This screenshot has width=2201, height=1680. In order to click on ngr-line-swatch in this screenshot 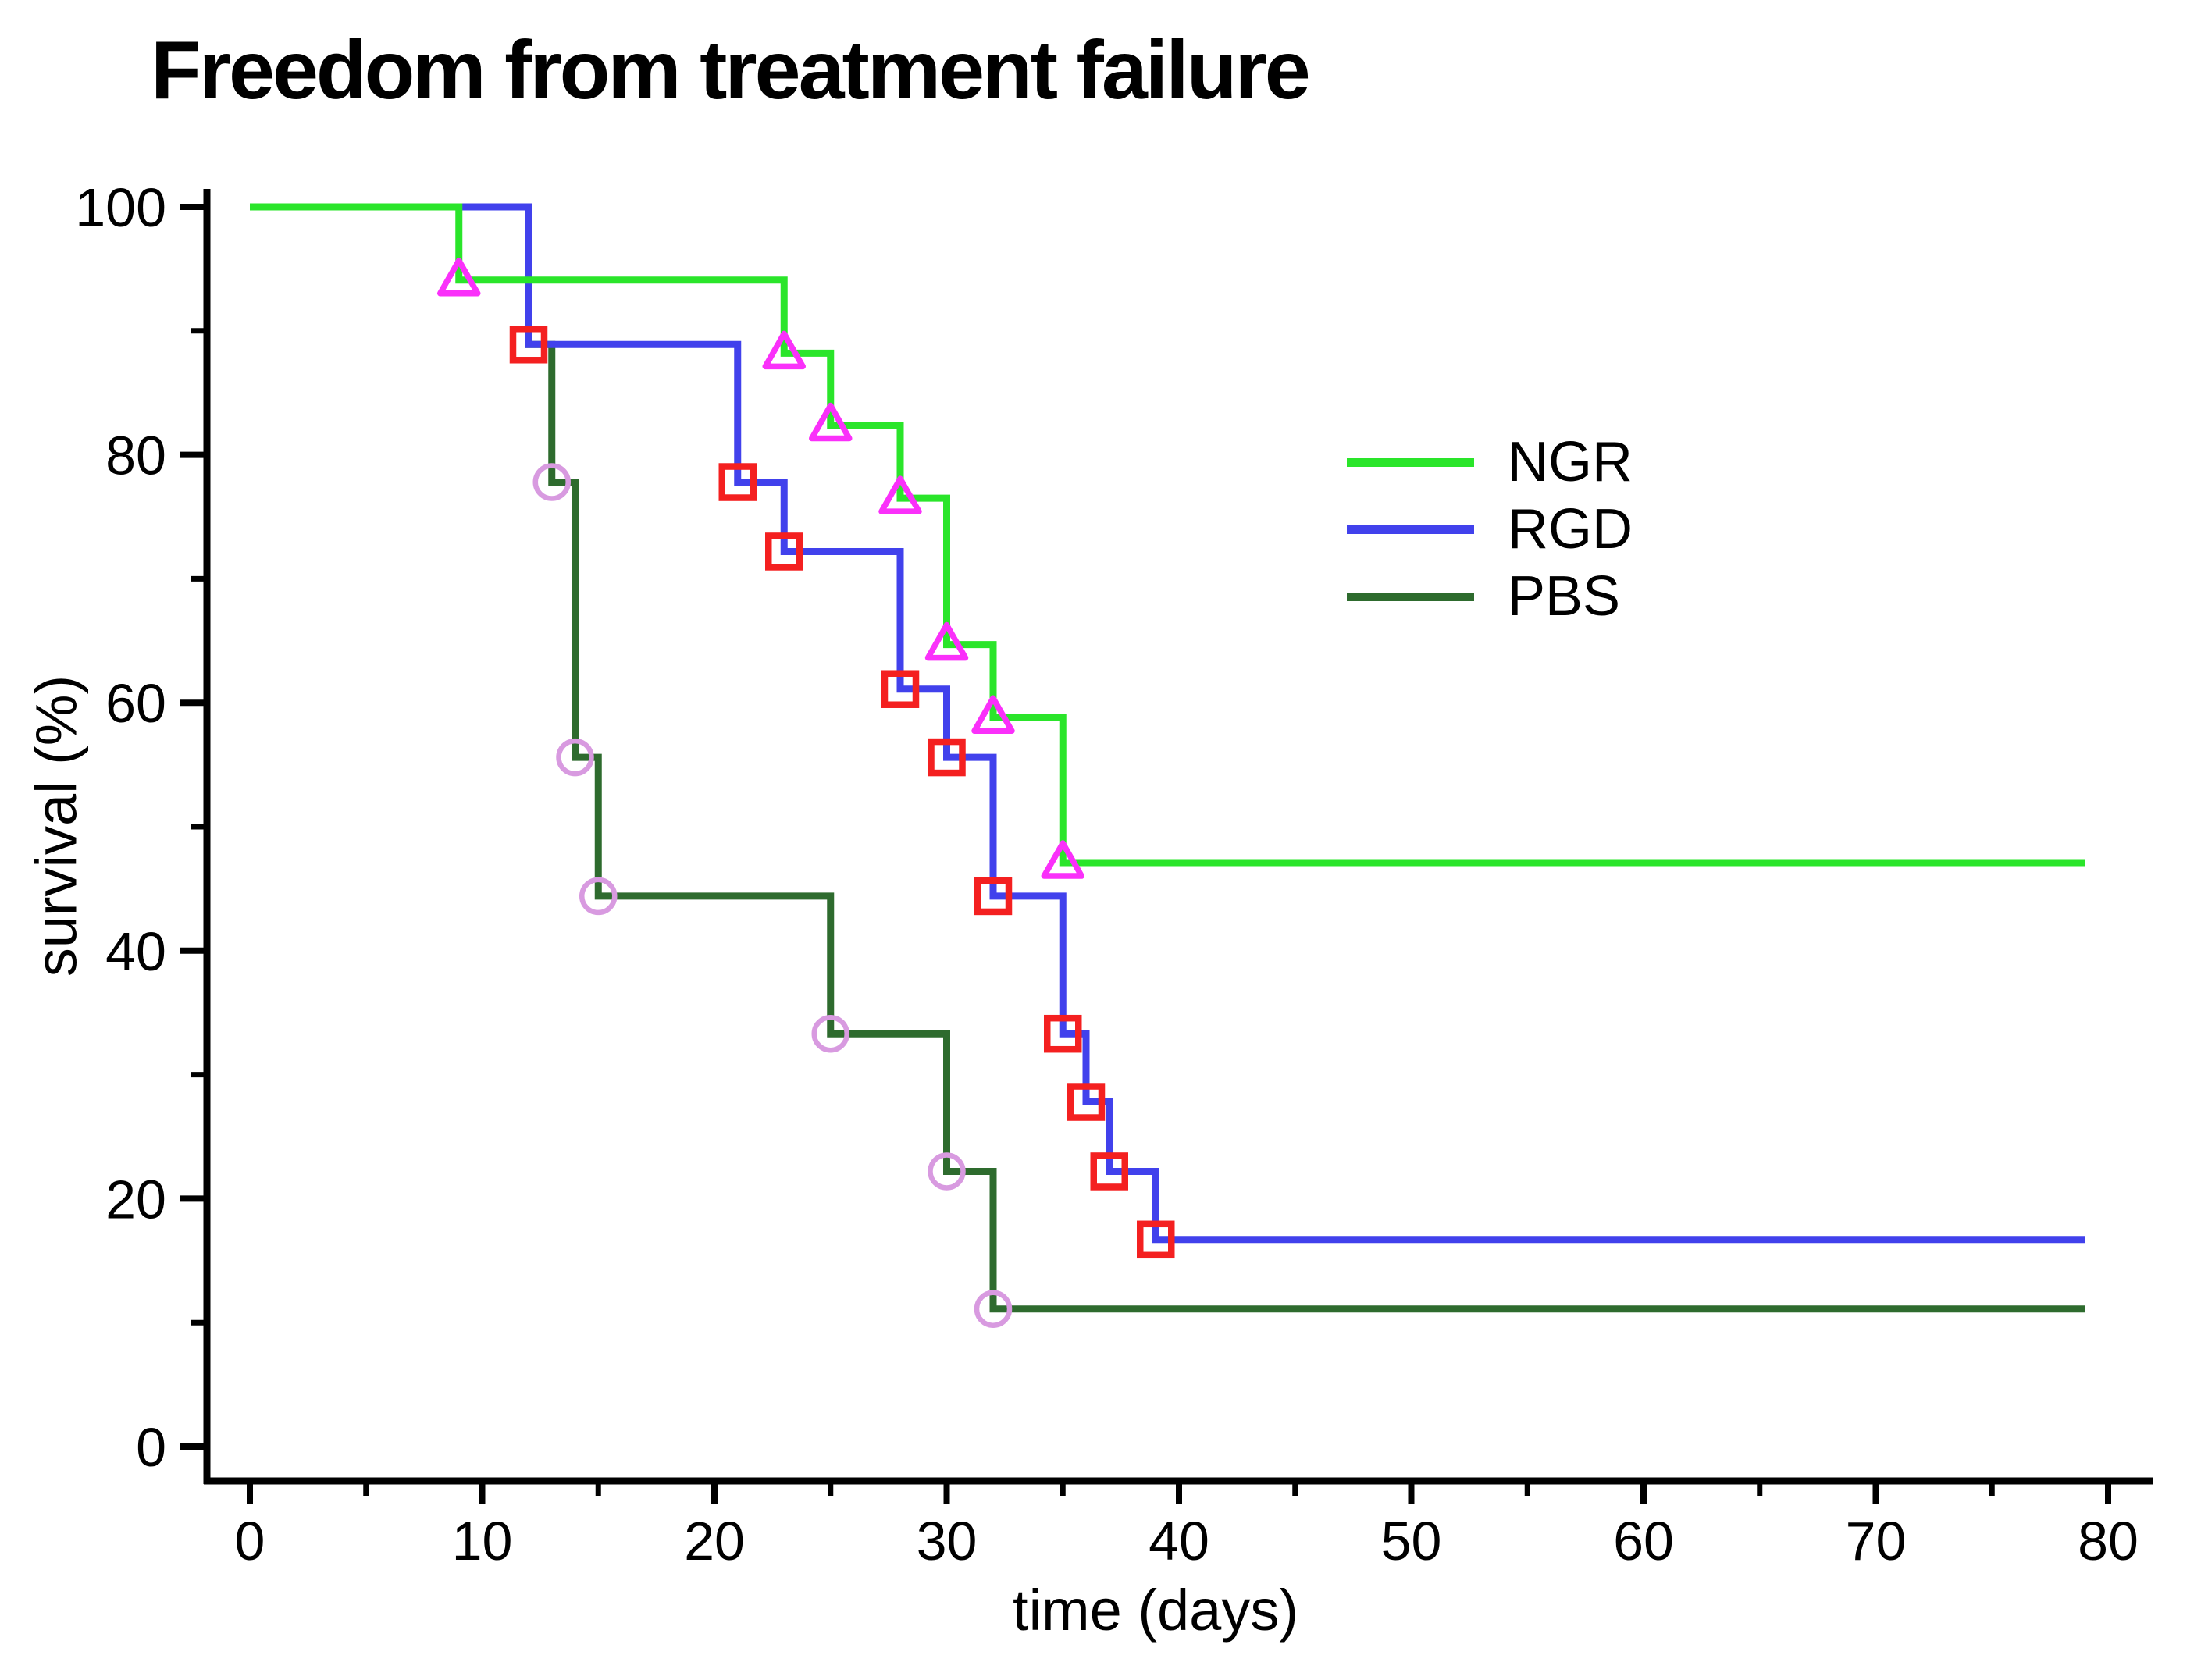, I will do `click(1411, 462)`.